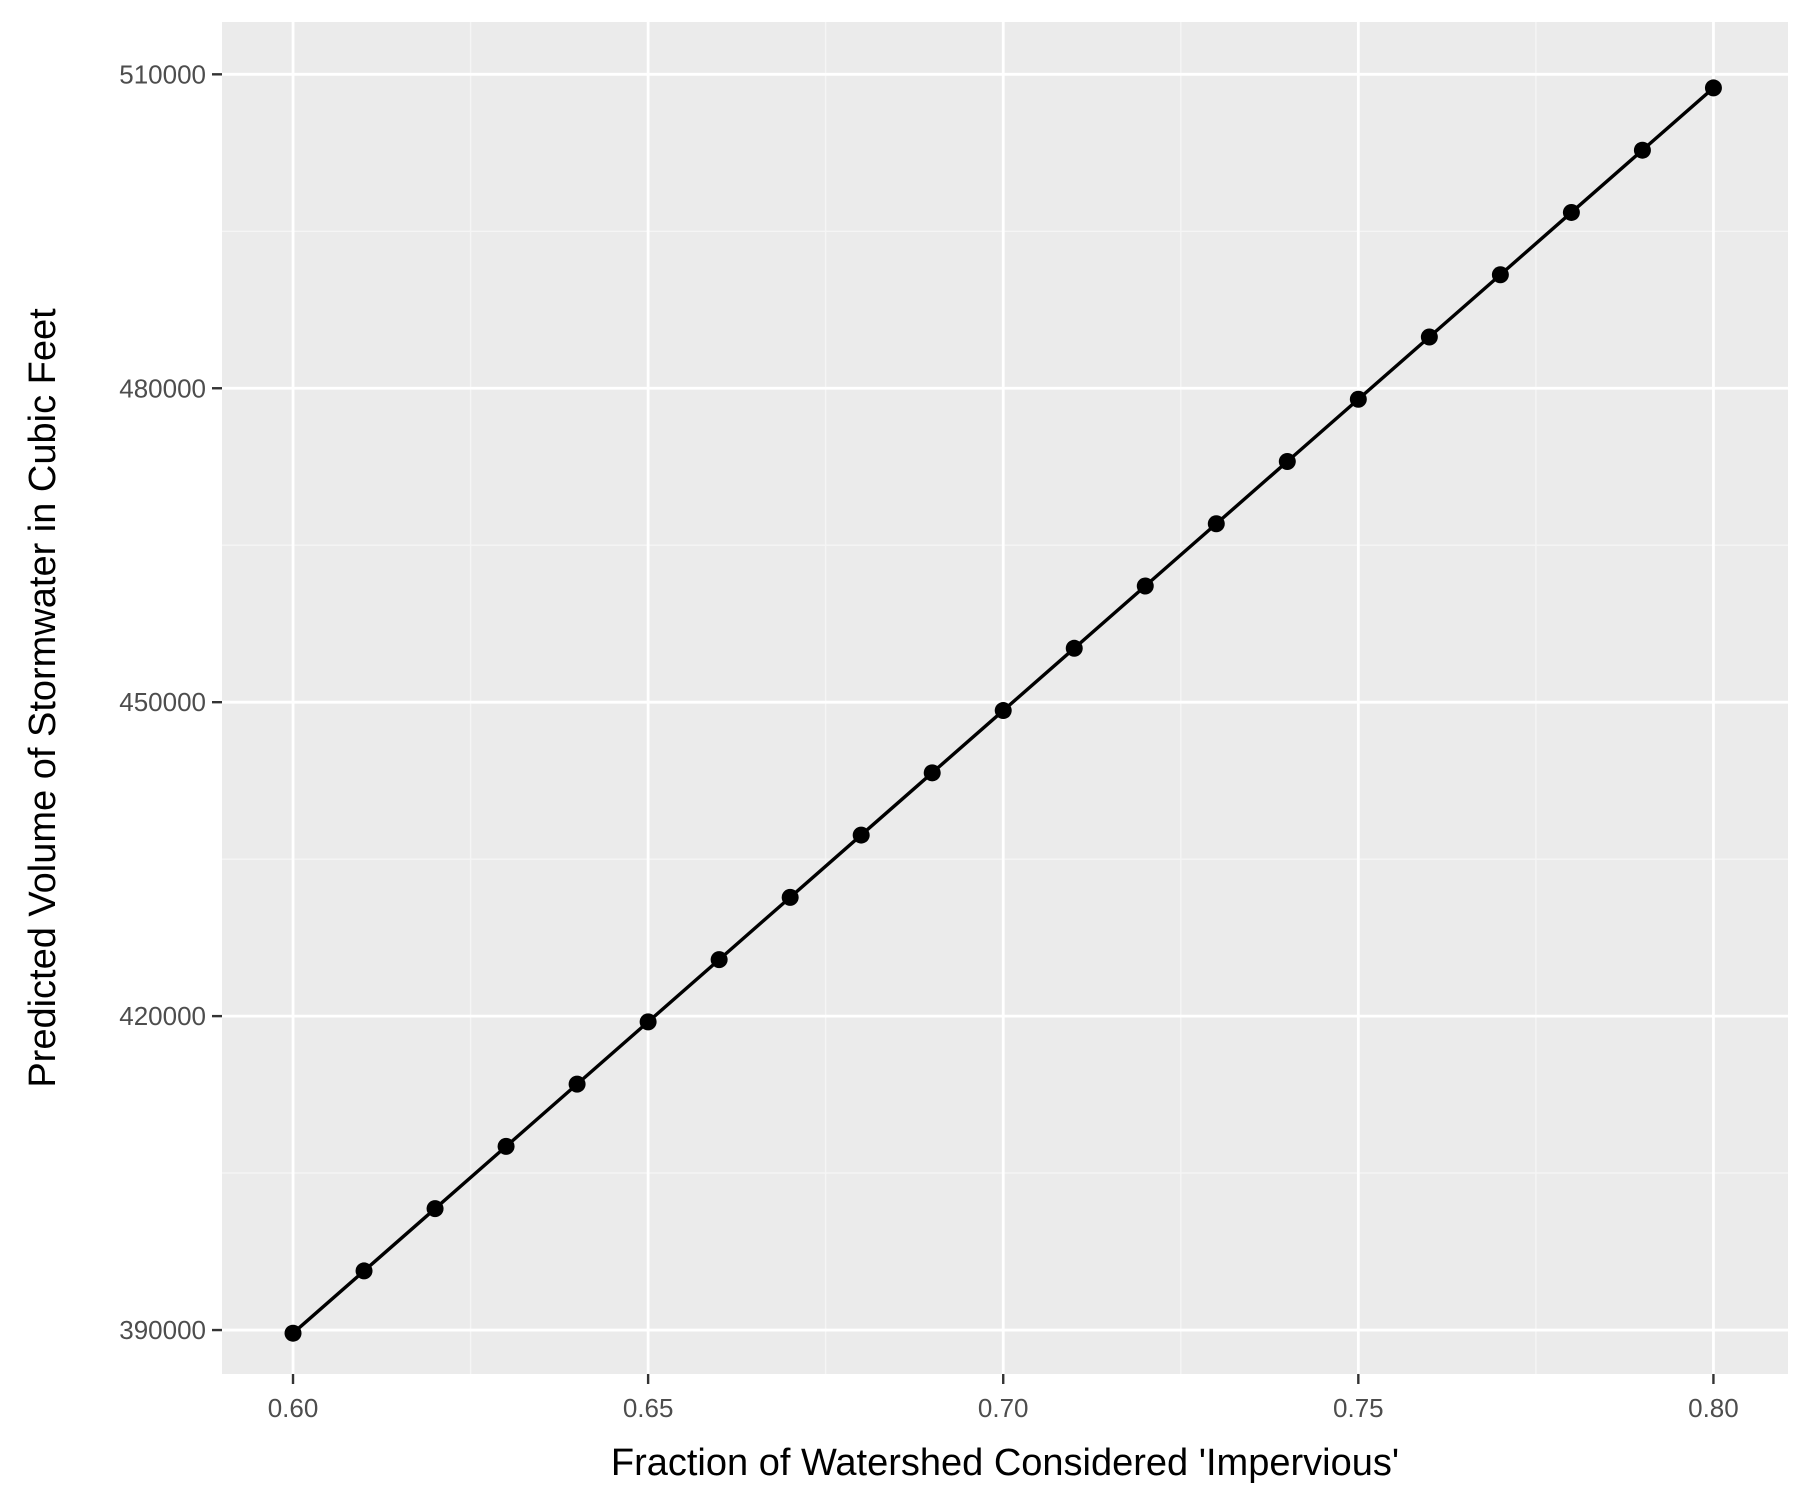  Describe the element at coordinates (1713, 1408) in the screenshot. I see `x-tick-label: 0.80` at that location.